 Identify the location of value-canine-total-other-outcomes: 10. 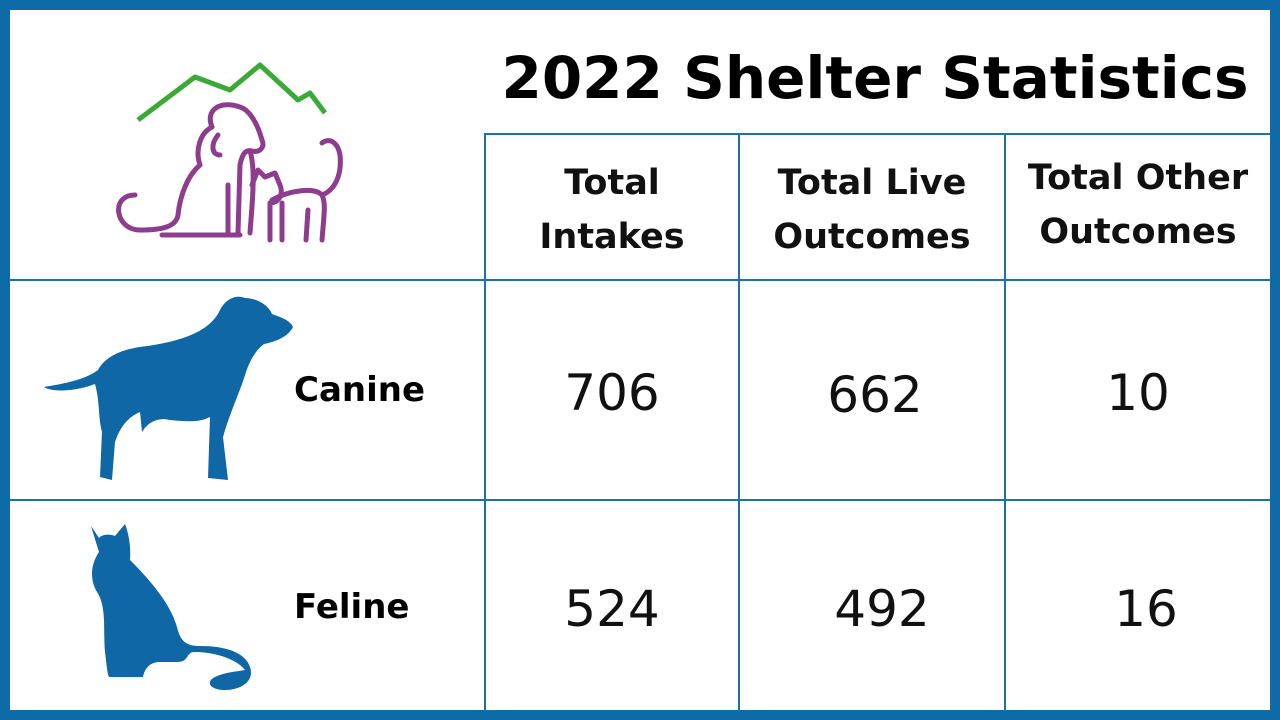
(1138, 393).